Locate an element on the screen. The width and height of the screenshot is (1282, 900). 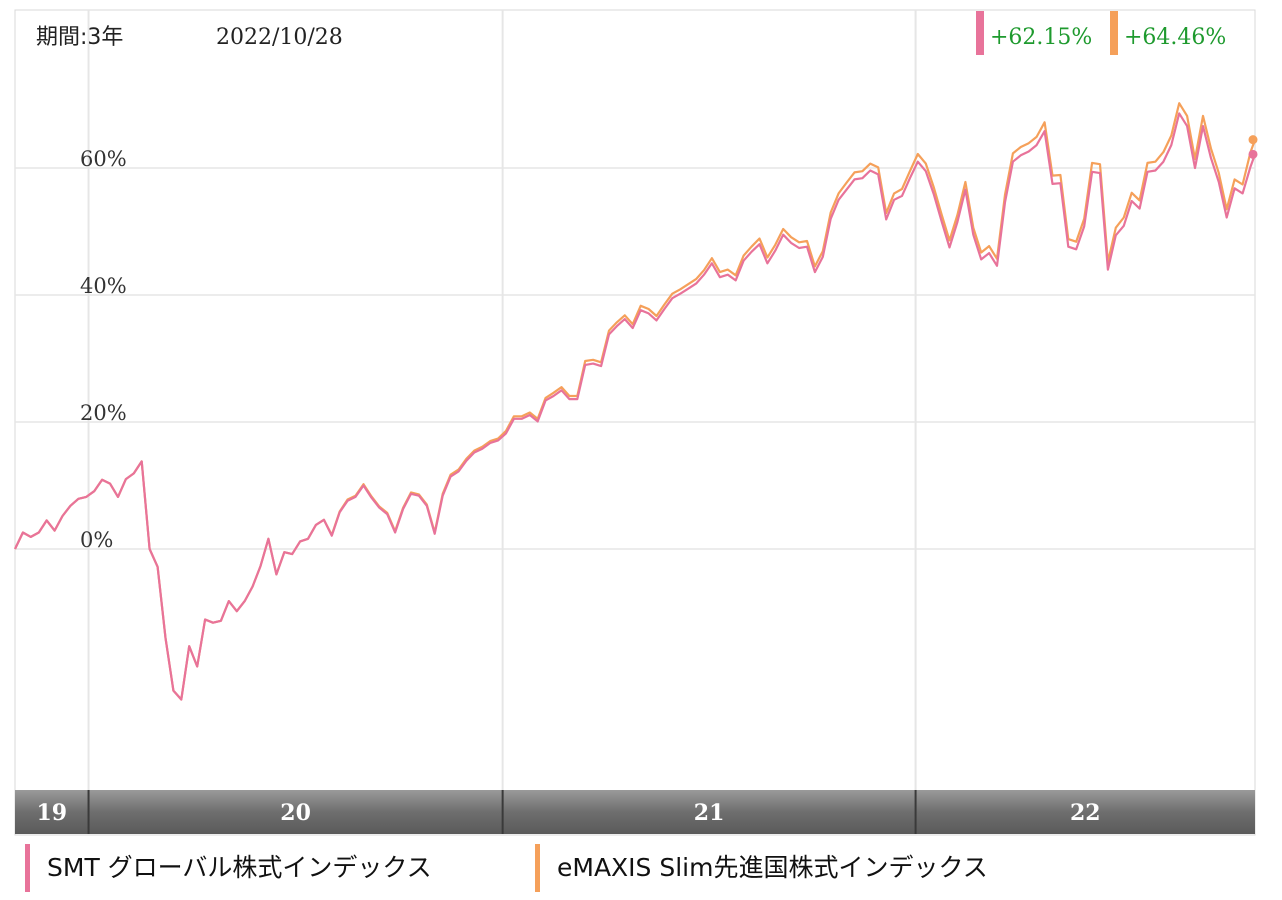
legend: SMT グローバル株式インデックス eMAXIS Slim先進国株式インデックス is located at coordinates (641, 868).